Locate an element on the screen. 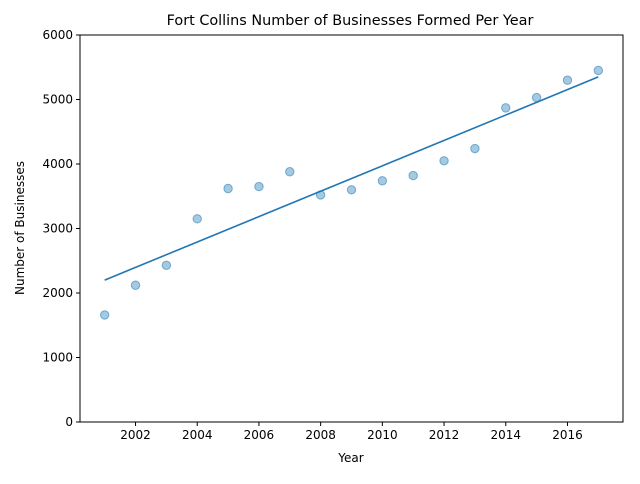  y-axis-label: Number of Businesses is located at coordinates (20, 228).